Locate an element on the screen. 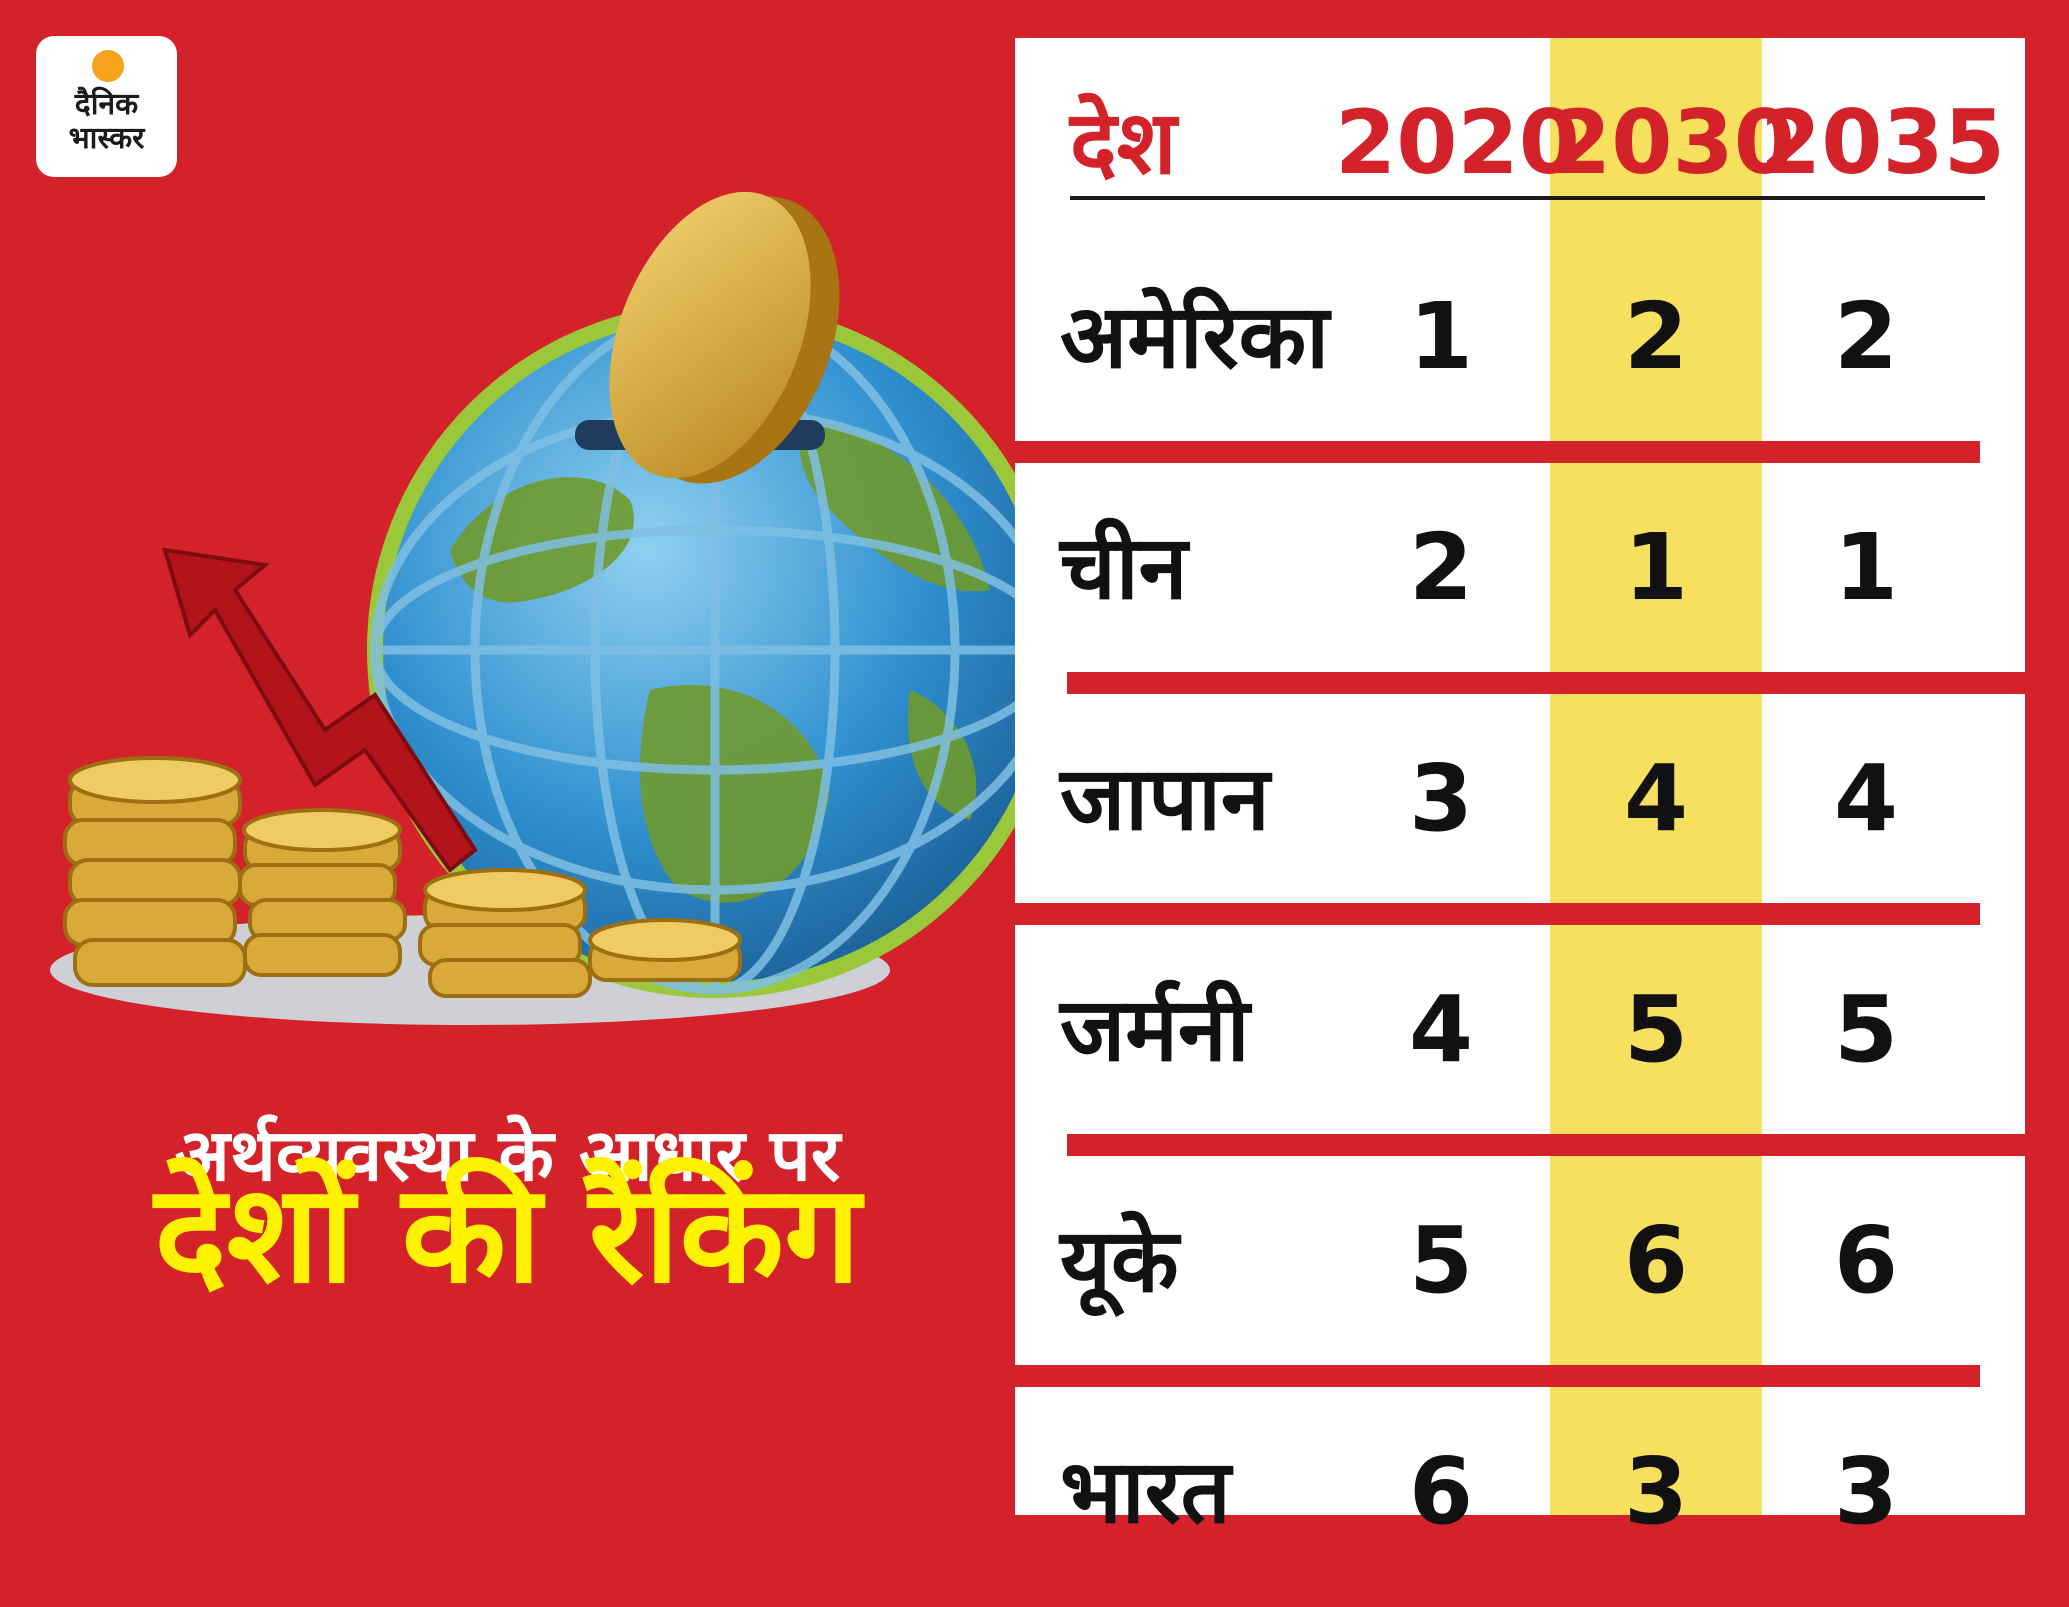 The width and height of the screenshot is (2069, 1607). rank-cell-2030: 2 is located at coordinates (1655, 336).